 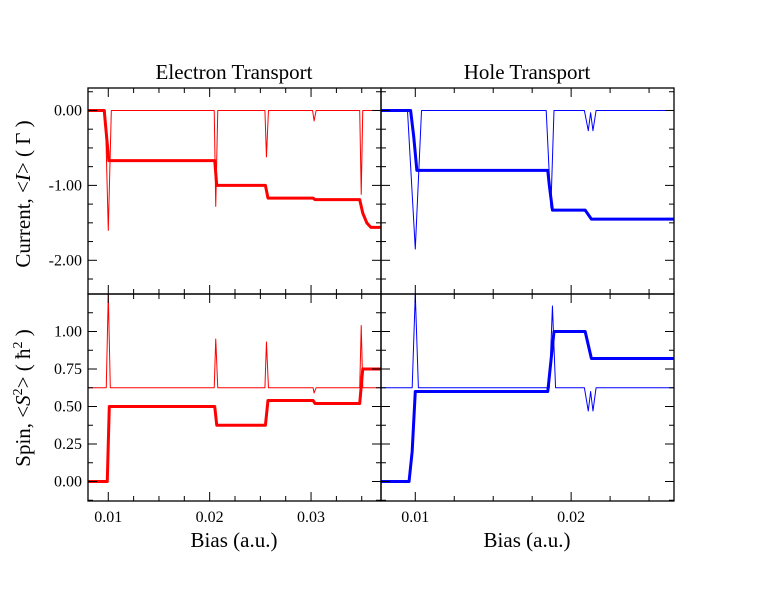 I want to click on y-tick-label: 0.75, so click(x=68, y=369).